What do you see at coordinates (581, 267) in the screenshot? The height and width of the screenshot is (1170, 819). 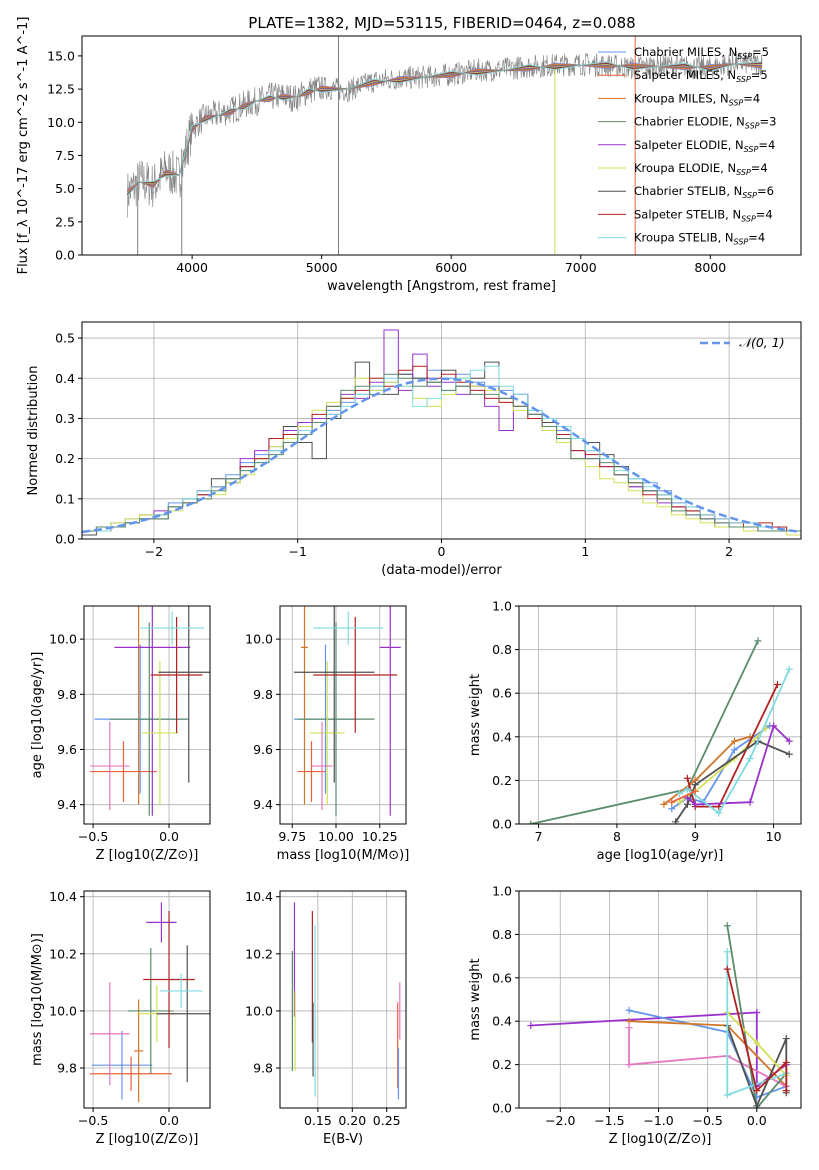 I see `x-tick-label: 7000` at bounding box center [581, 267].